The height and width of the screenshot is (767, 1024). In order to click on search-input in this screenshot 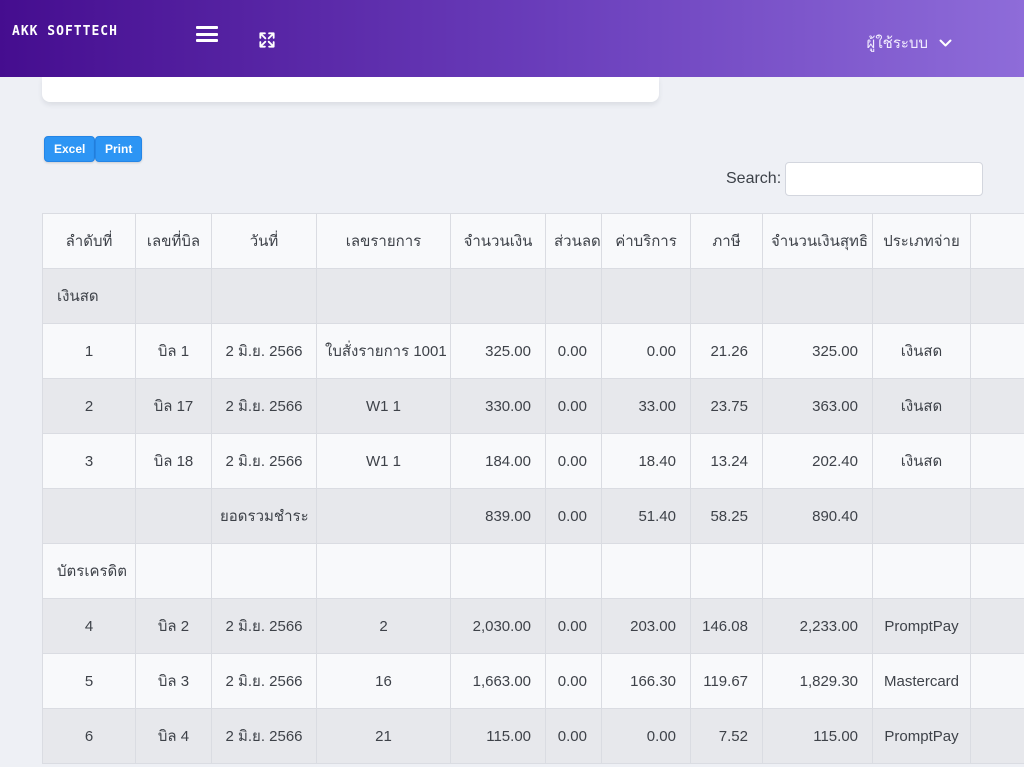, I will do `click(884, 179)`.